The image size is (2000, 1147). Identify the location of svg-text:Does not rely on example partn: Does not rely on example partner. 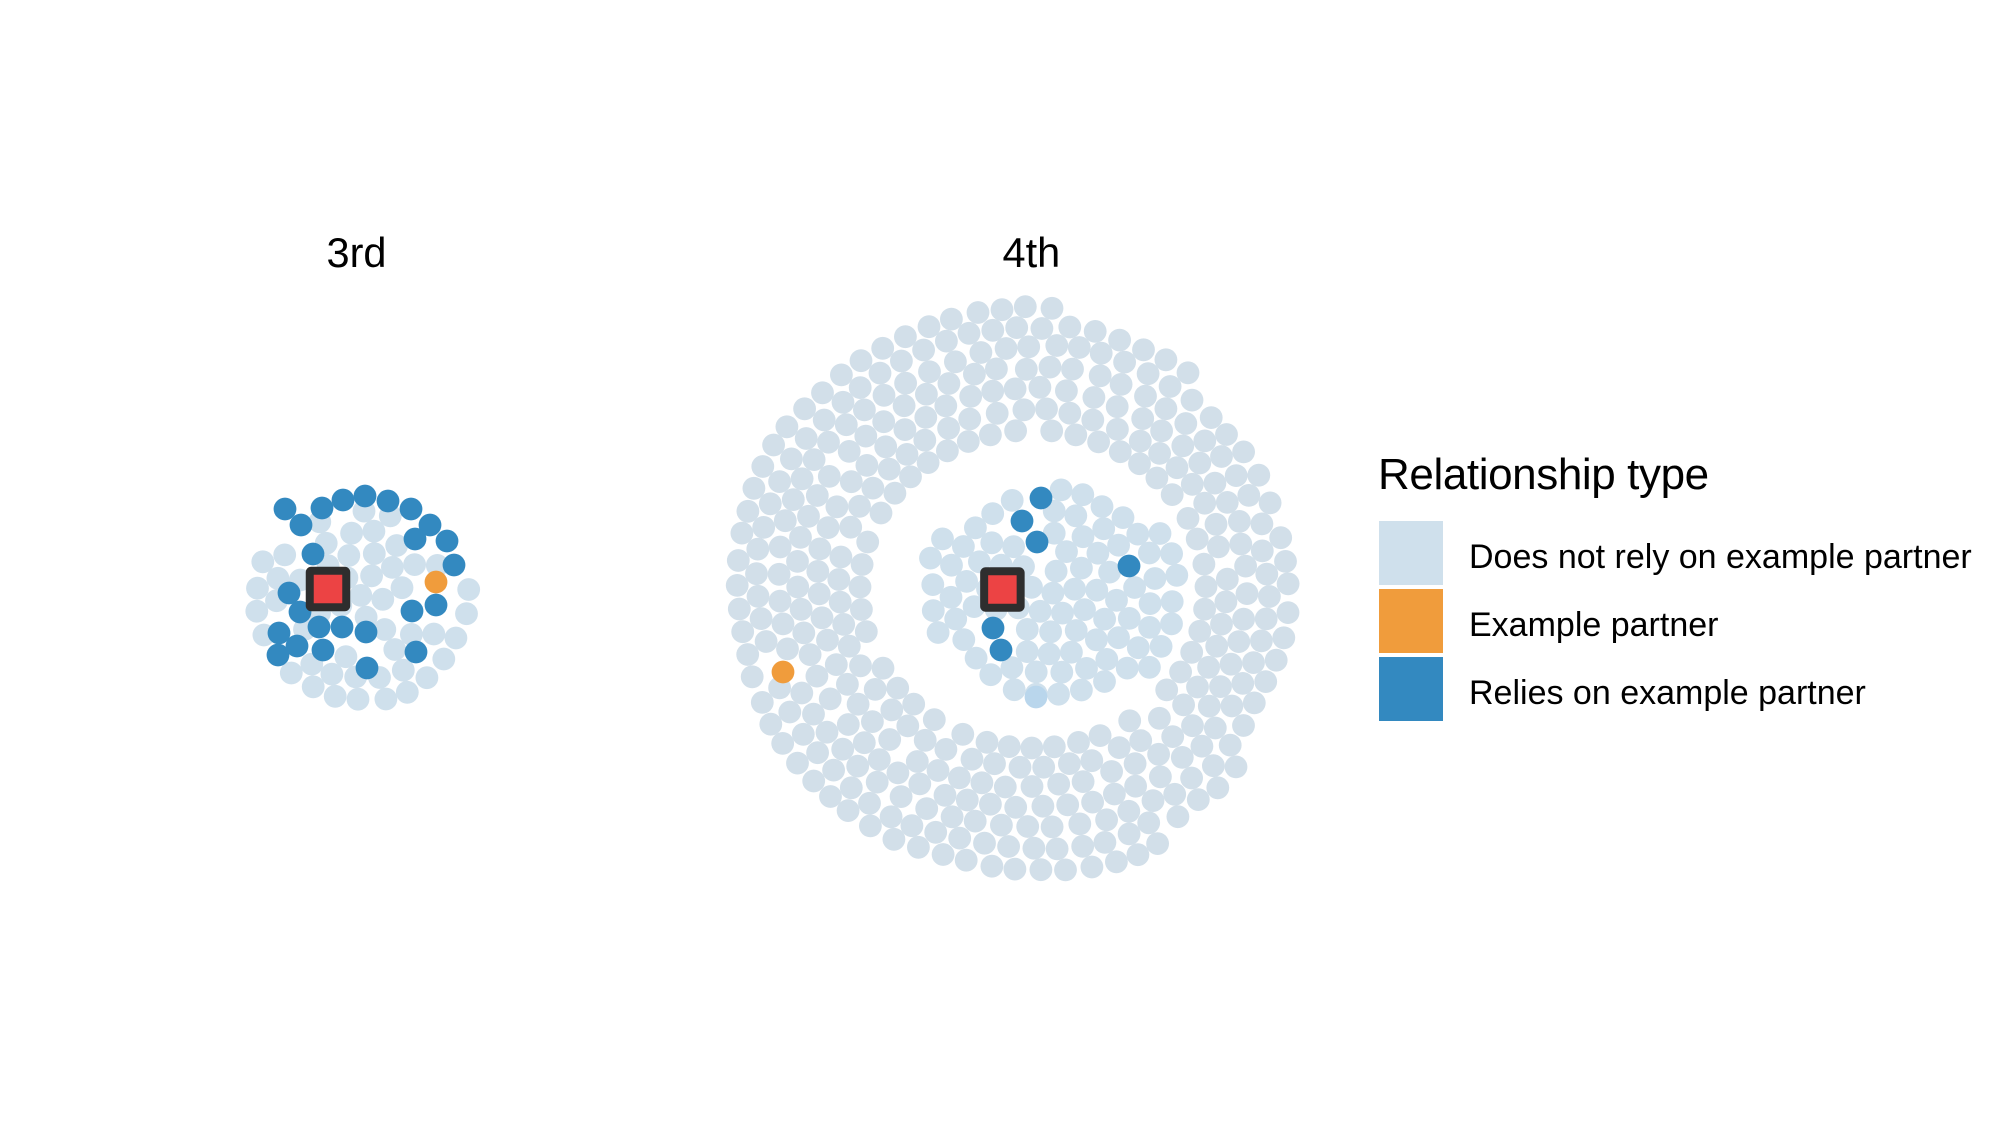
(1720, 557).